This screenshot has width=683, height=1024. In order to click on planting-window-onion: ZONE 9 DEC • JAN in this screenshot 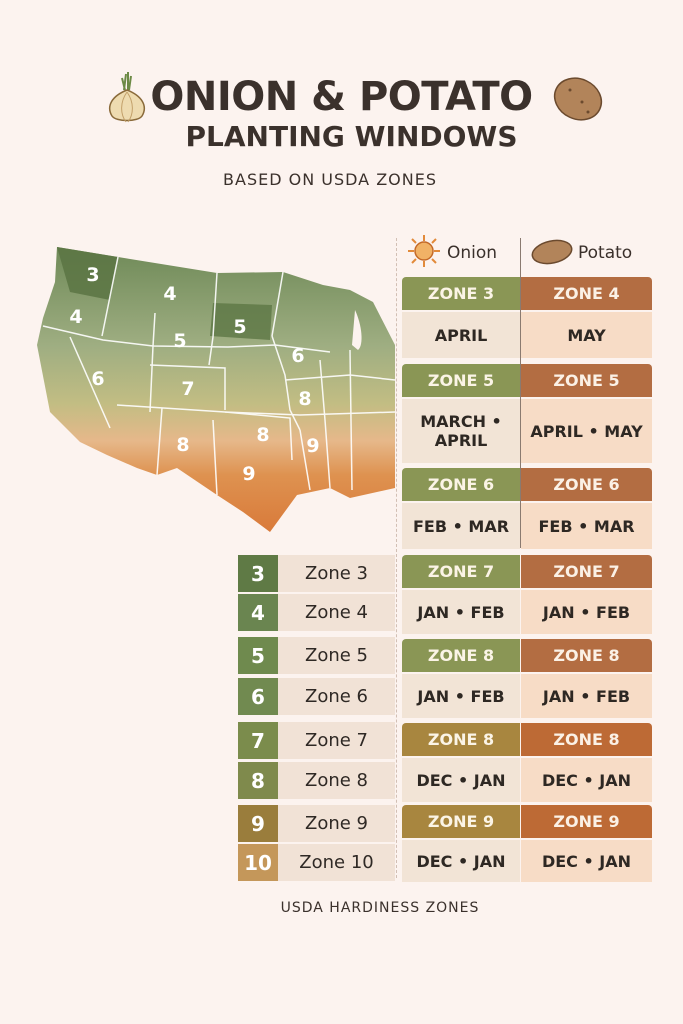, I will do `click(461, 843)`.